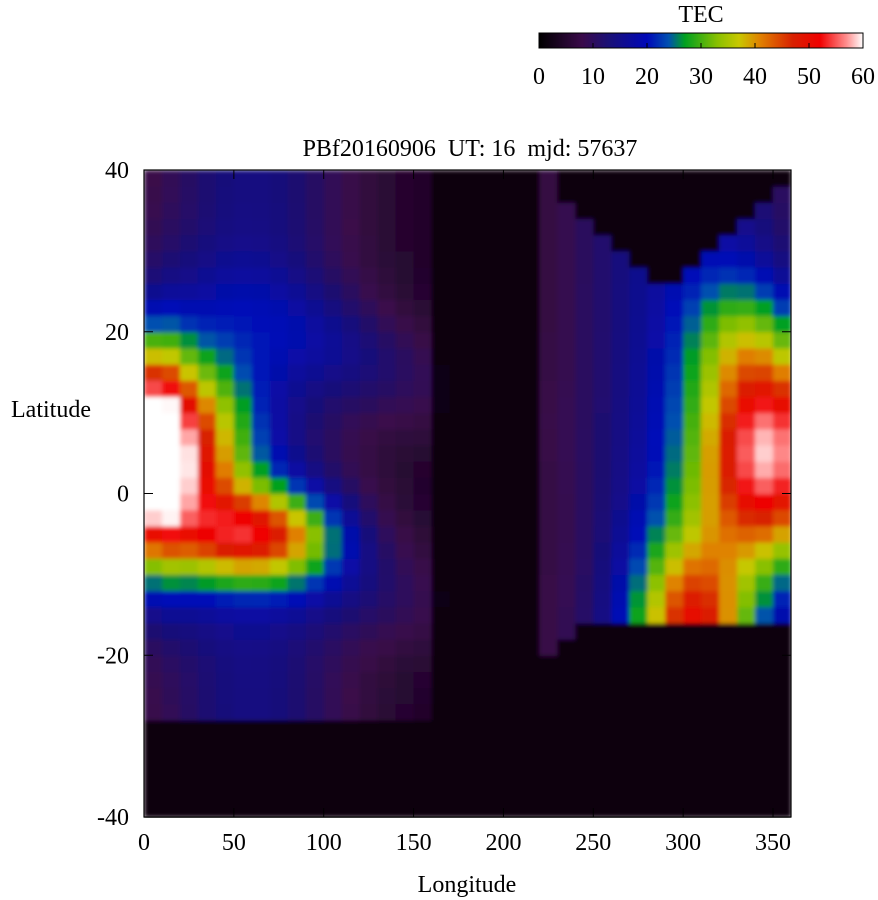 This screenshot has height=900, width=878. What do you see at coordinates (704, 46) in the screenshot?
I see `colorbar: TEC 0 10 20 30 40 50 60` at bounding box center [704, 46].